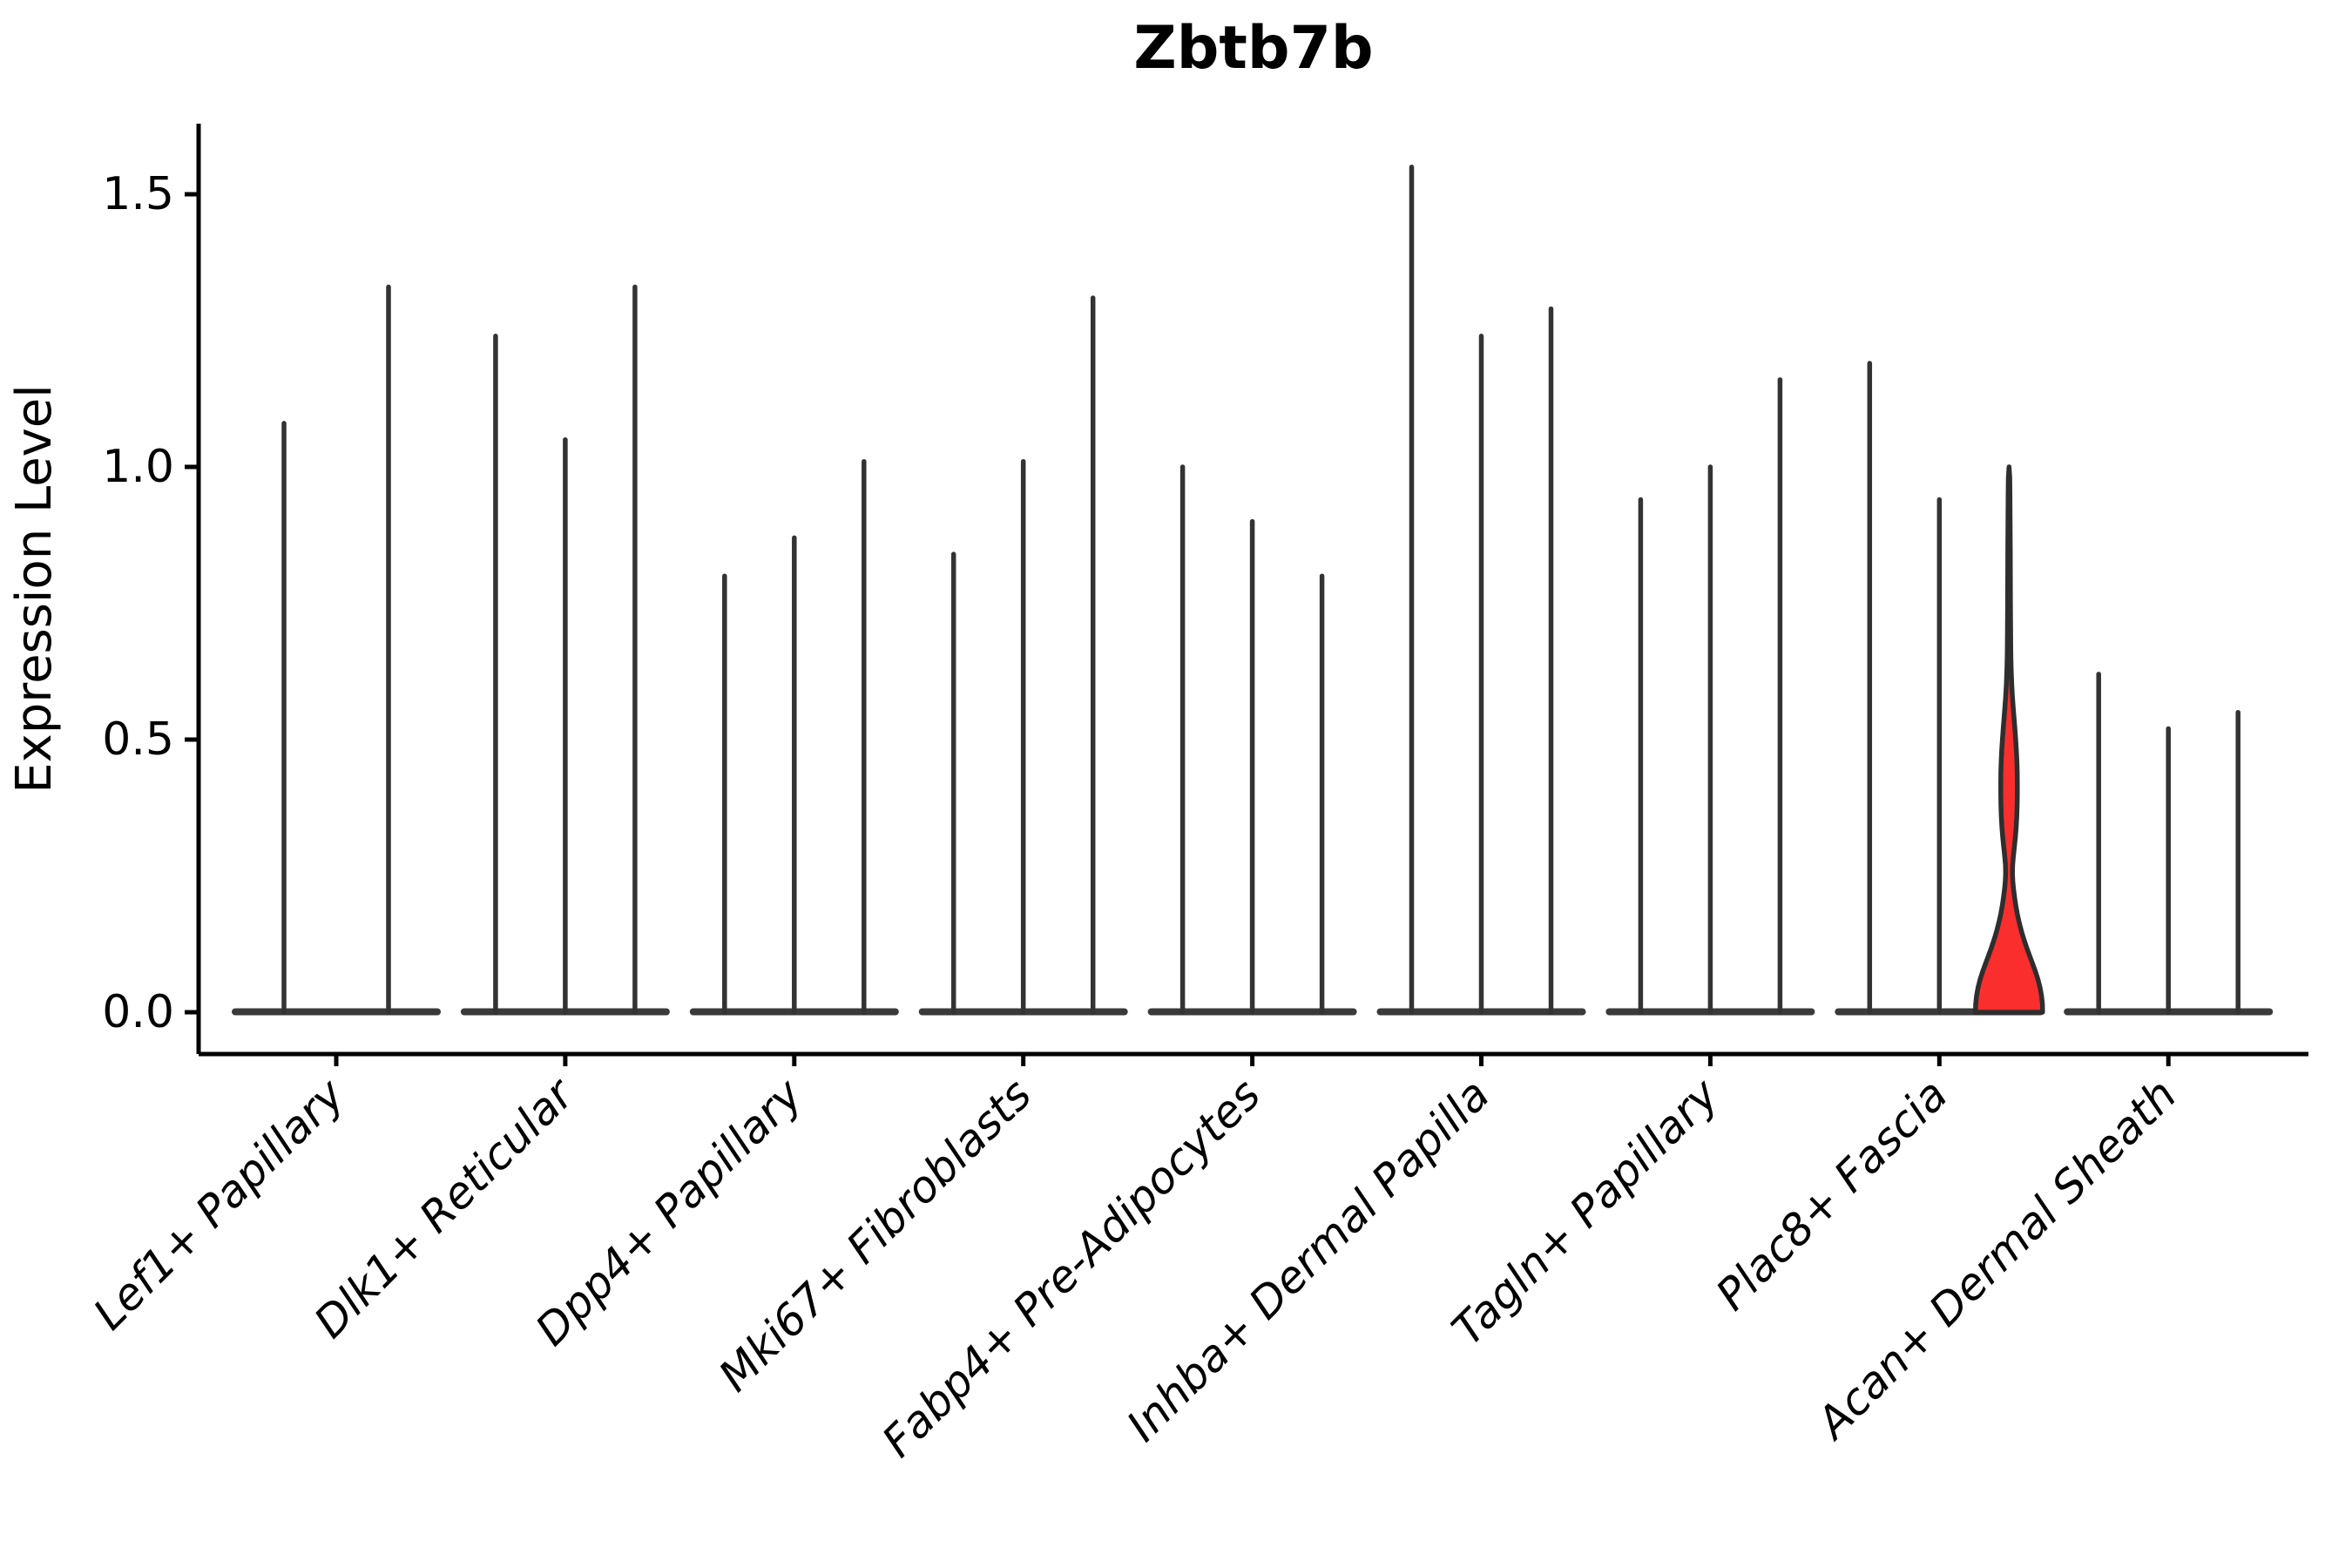 Image resolution: width=2352 pixels, height=1568 pixels. I want to click on highlighted-violin, so click(2009, 739).